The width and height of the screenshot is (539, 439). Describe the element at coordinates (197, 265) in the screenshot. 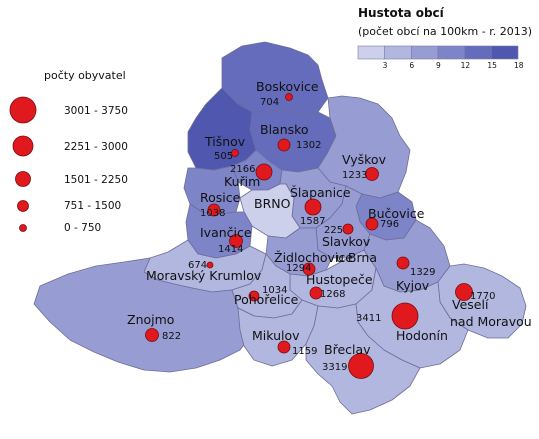

I see `district-value-moravsky-krumlov: 674` at that location.